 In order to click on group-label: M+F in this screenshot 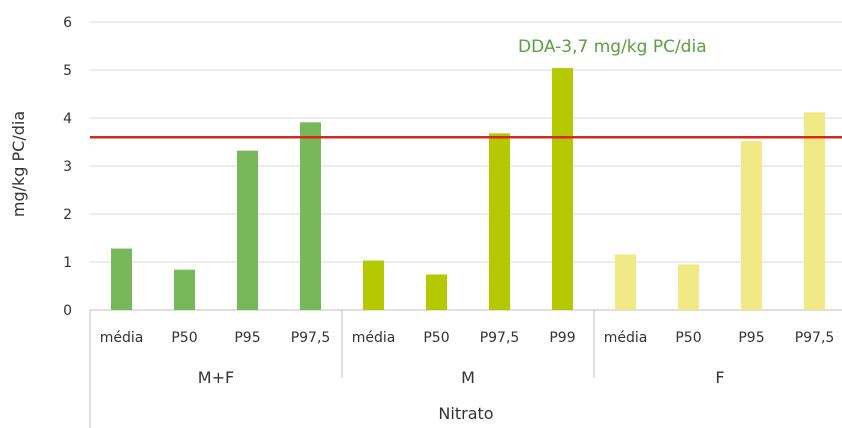, I will do `click(216, 377)`.